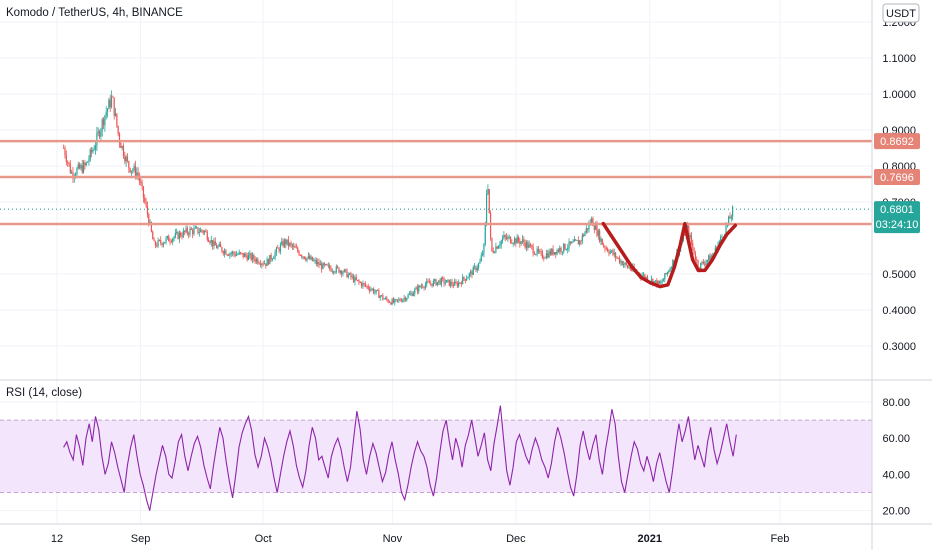 This screenshot has height=550, width=932. I want to click on chart-title: Komodo / TetherUS, 4h, BINANCE, so click(94, 13).